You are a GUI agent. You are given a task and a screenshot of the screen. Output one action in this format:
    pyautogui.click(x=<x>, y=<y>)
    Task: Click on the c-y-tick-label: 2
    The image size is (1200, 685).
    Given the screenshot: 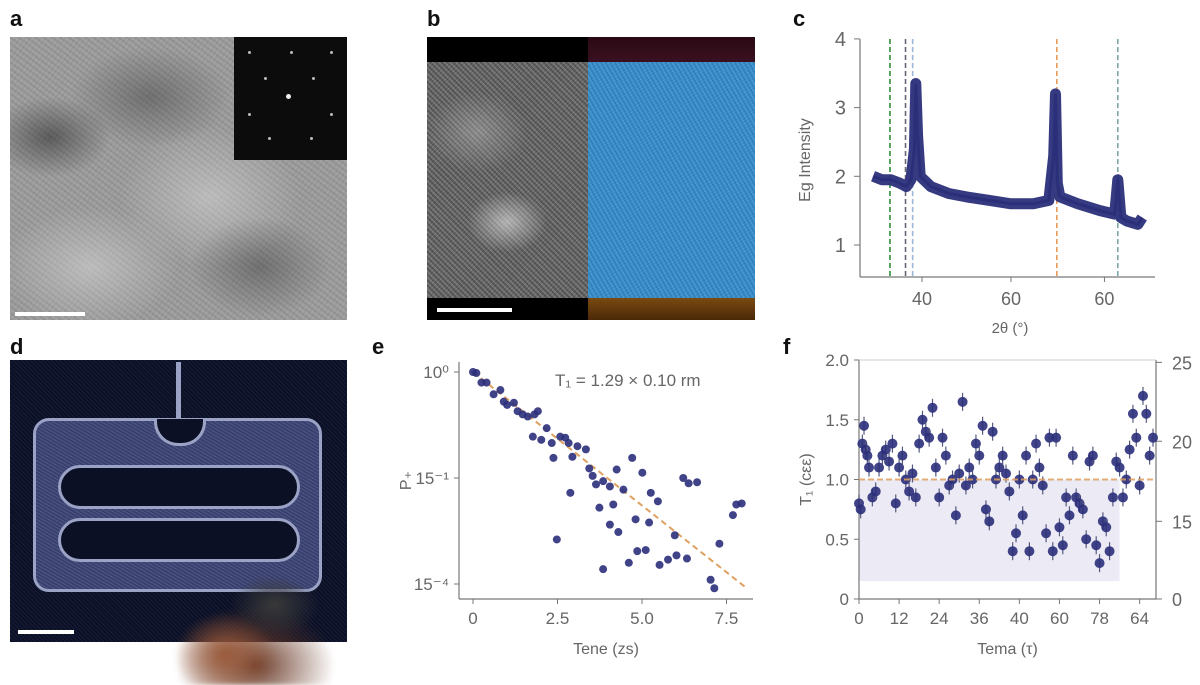 What is the action you would take?
    pyautogui.click(x=840, y=177)
    